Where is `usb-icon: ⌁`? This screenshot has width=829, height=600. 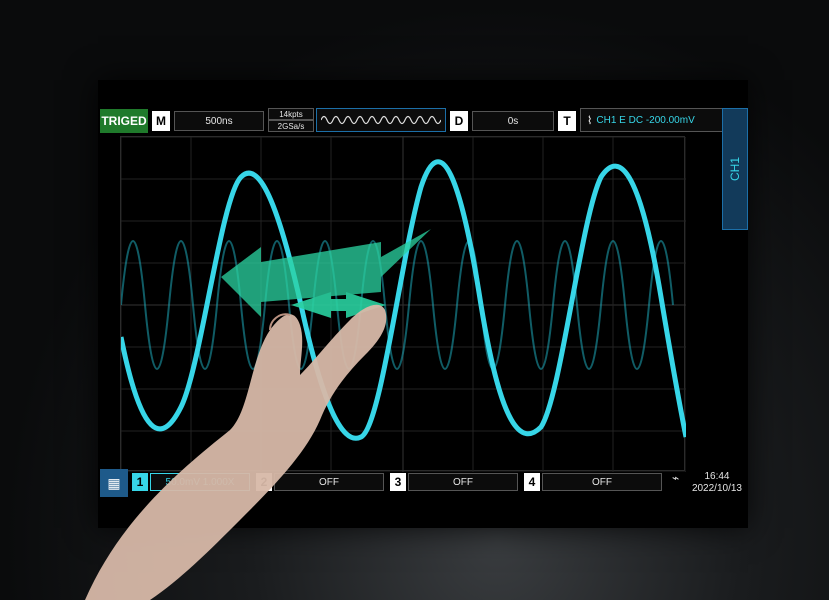 usb-icon: ⌁ is located at coordinates (676, 478).